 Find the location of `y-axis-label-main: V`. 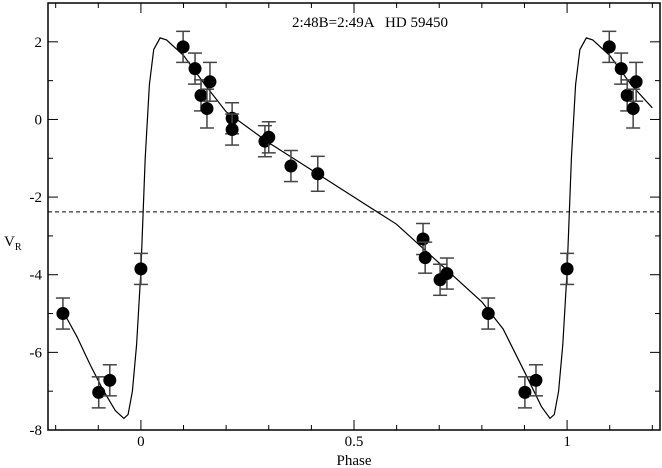

y-axis-label-main: V is located at coordinates (9, 242).